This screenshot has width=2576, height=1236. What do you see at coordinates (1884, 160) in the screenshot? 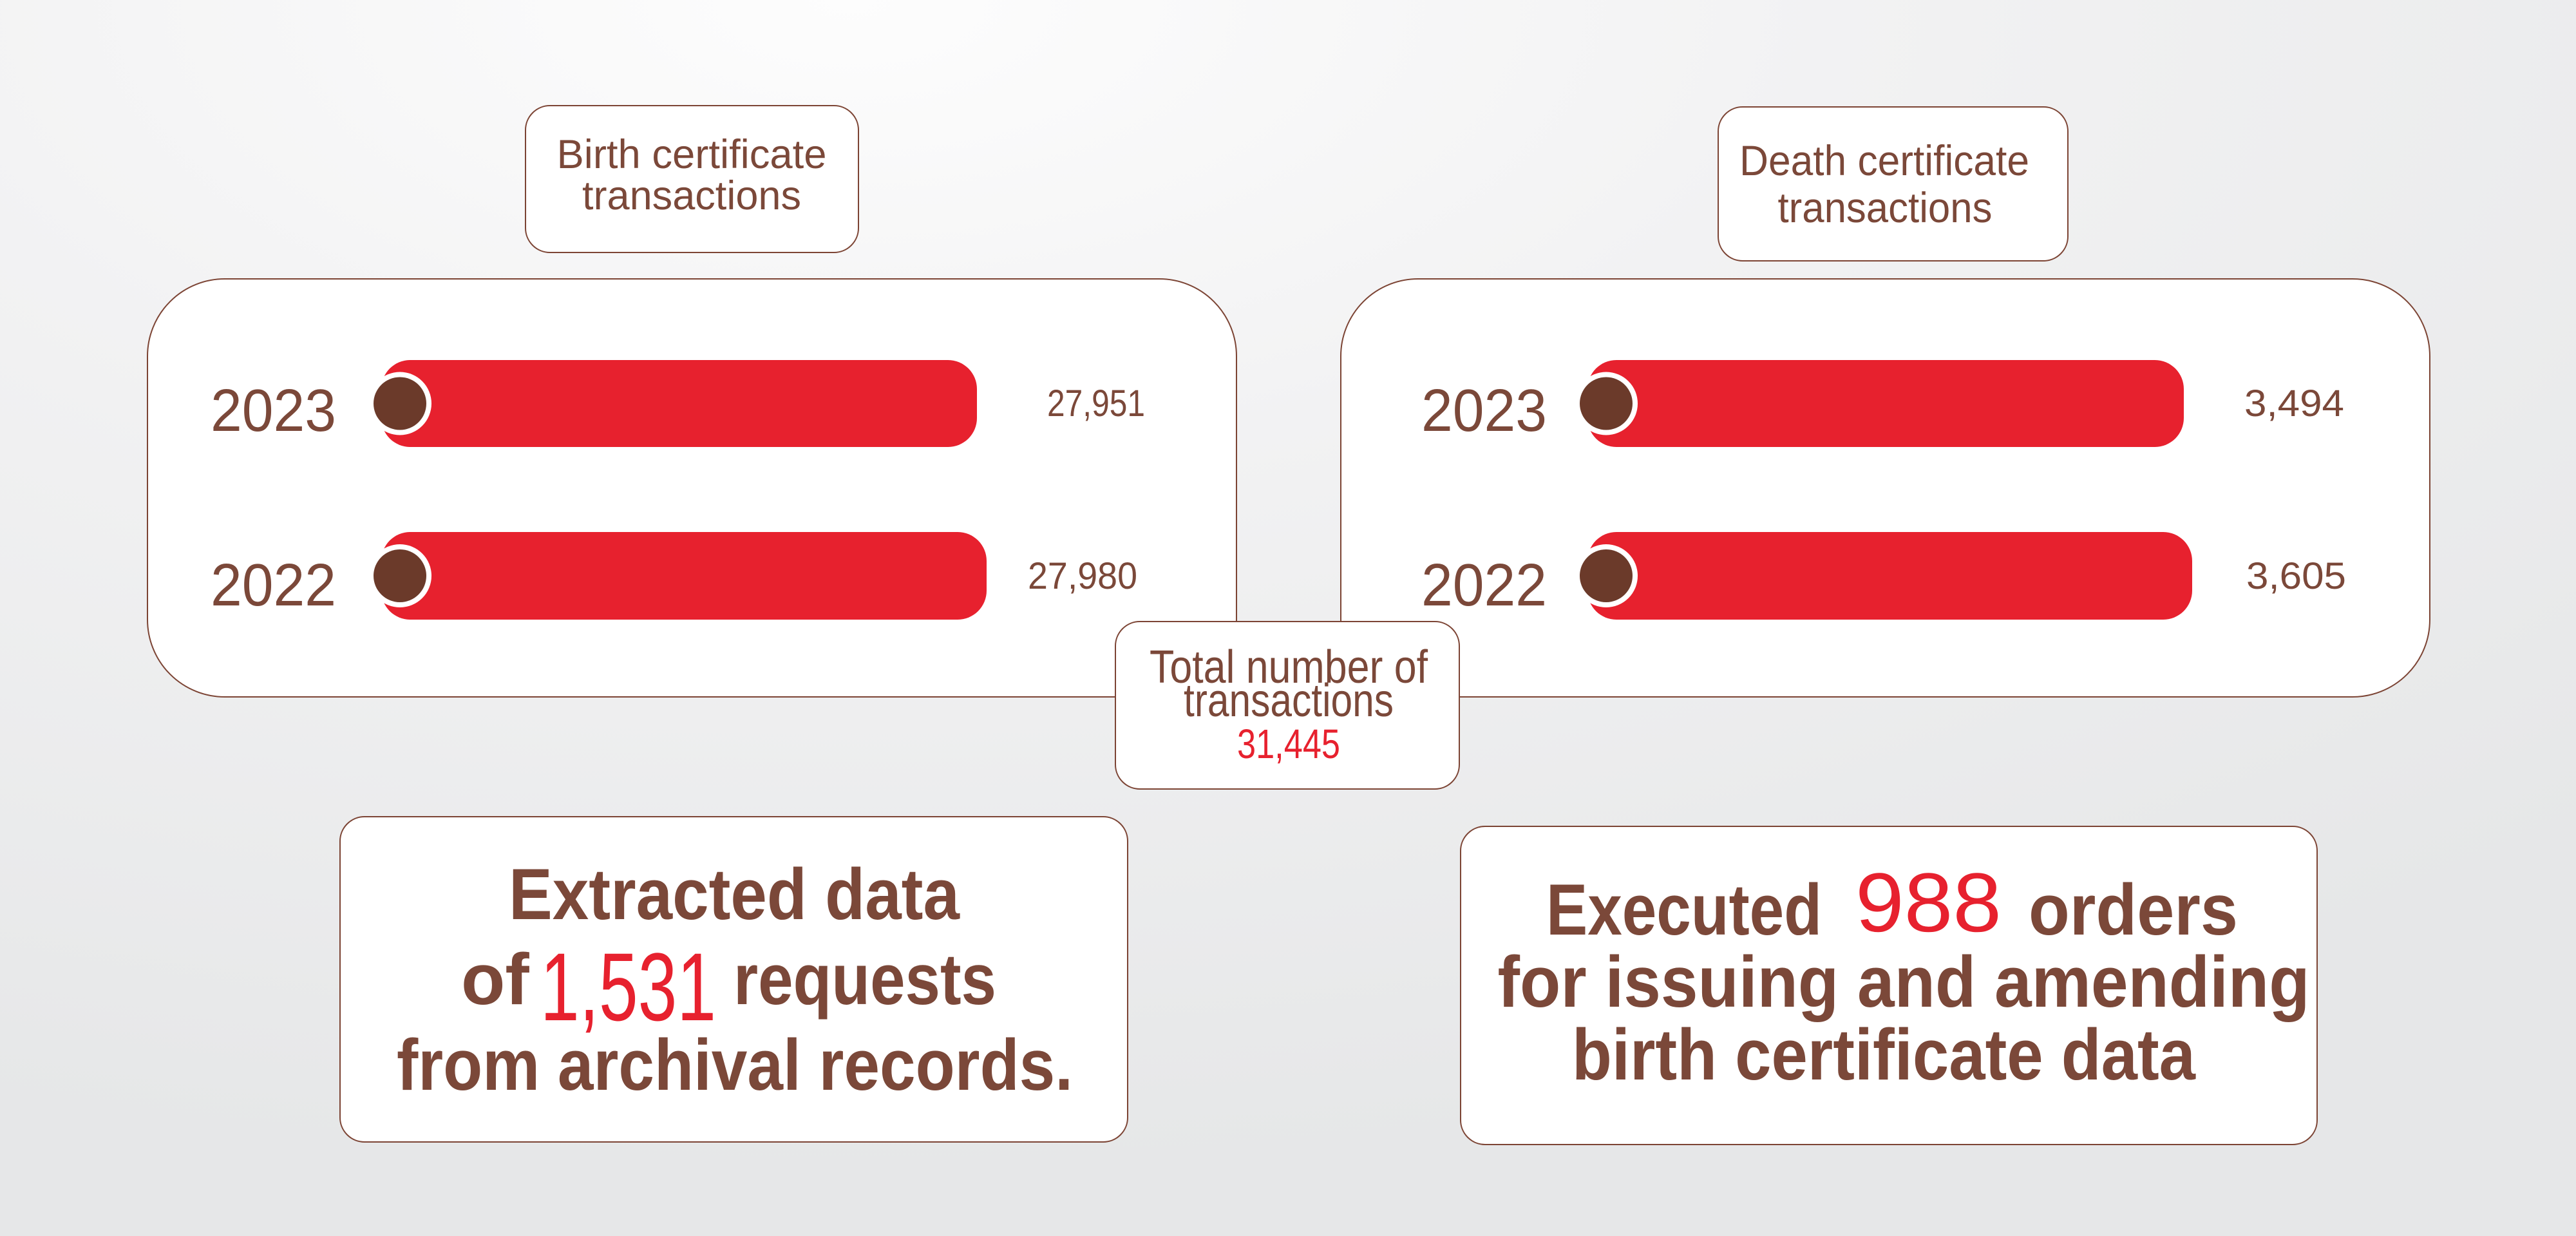
I see `svg-text: Death certificate` at bounding box center [1884, 160].